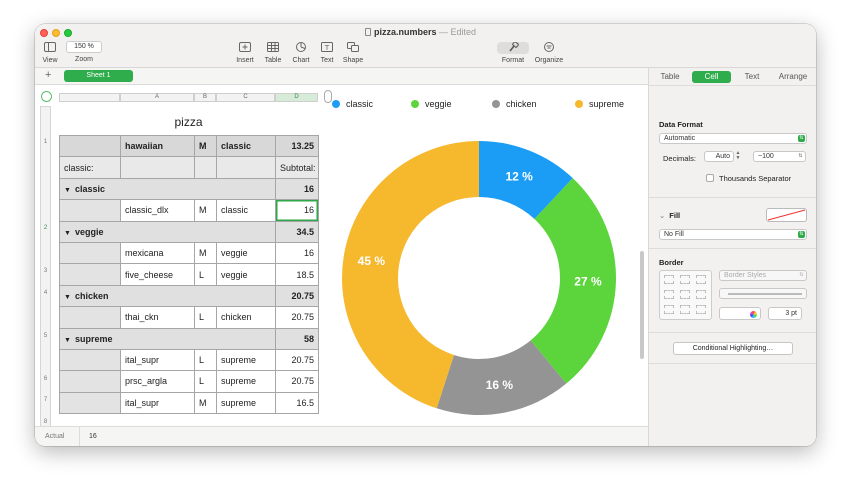 The image size is (851, 493). What do you see at coordinates (763, 275) in the screenshot?
I see `border-styles-select: Border Styles ⇅` at bounding box center [763, 275].